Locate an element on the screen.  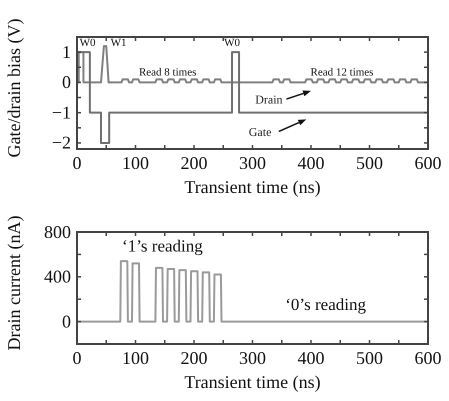
y-tick-label: 1 is located at coordinates (66, 52).